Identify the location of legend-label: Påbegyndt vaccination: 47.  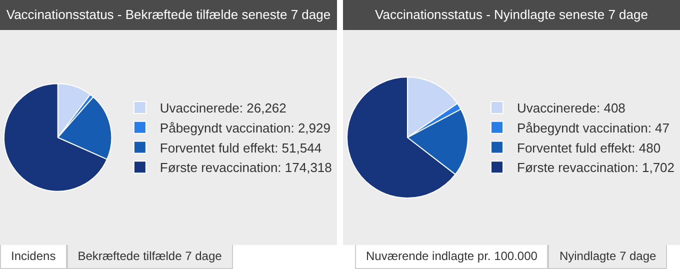
(593, 128).